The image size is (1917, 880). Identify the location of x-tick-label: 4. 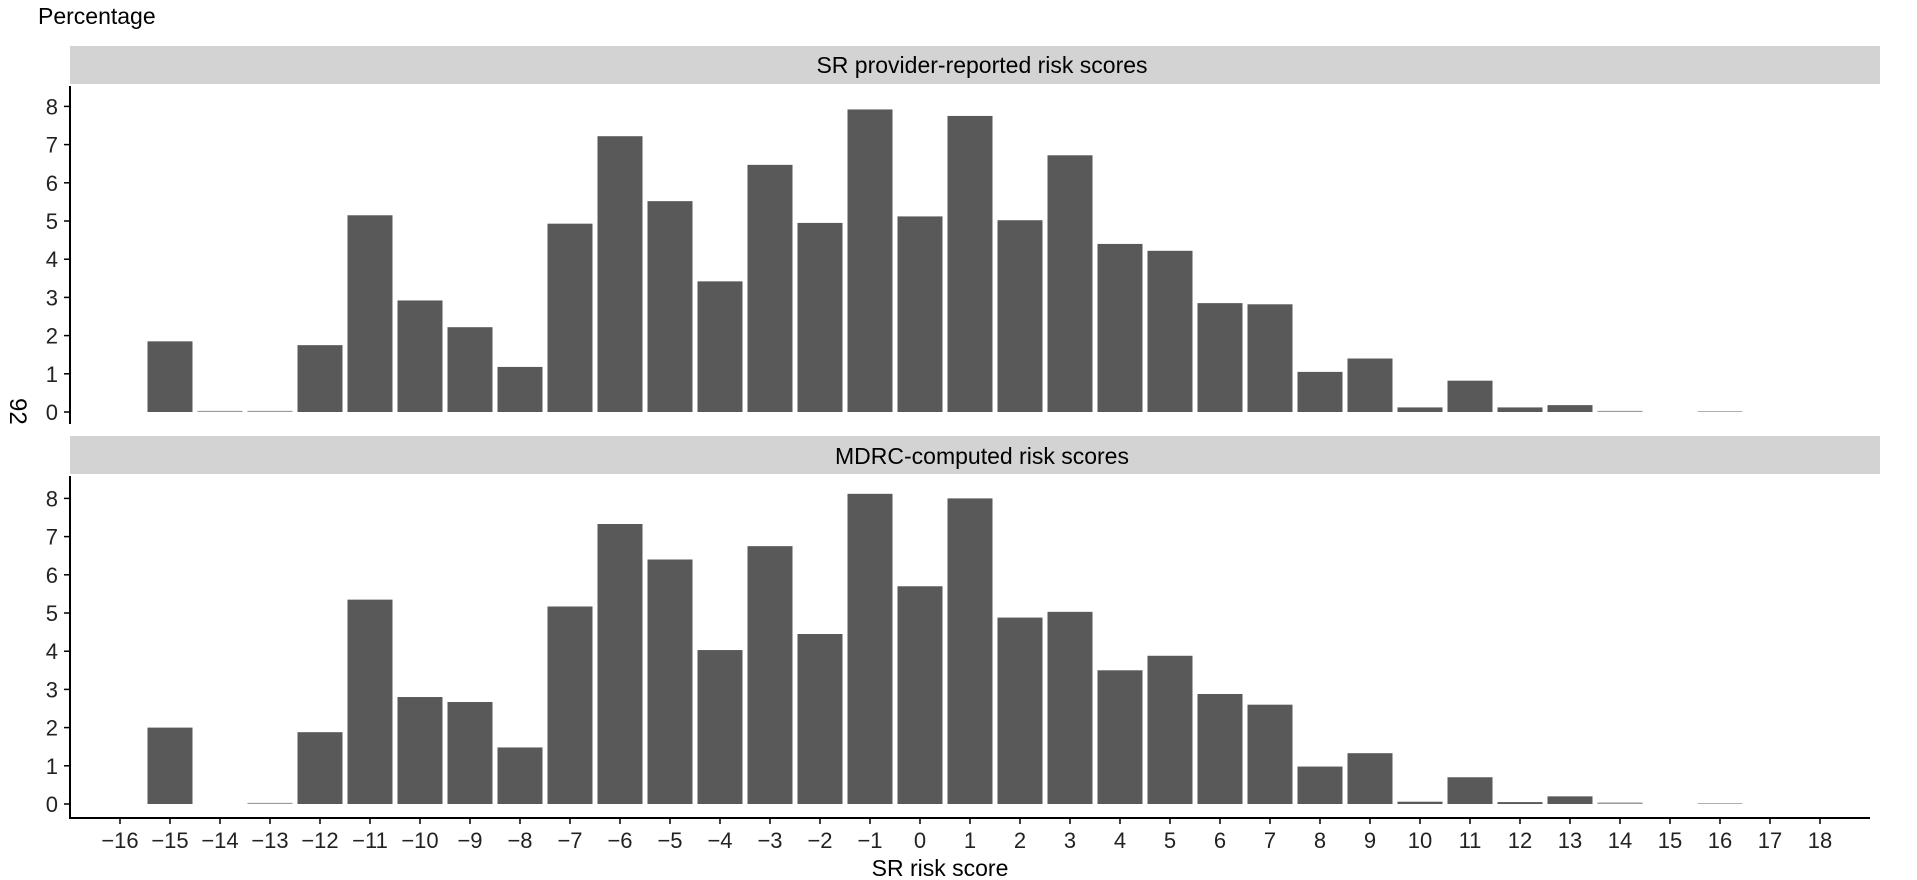
(1120, 840).